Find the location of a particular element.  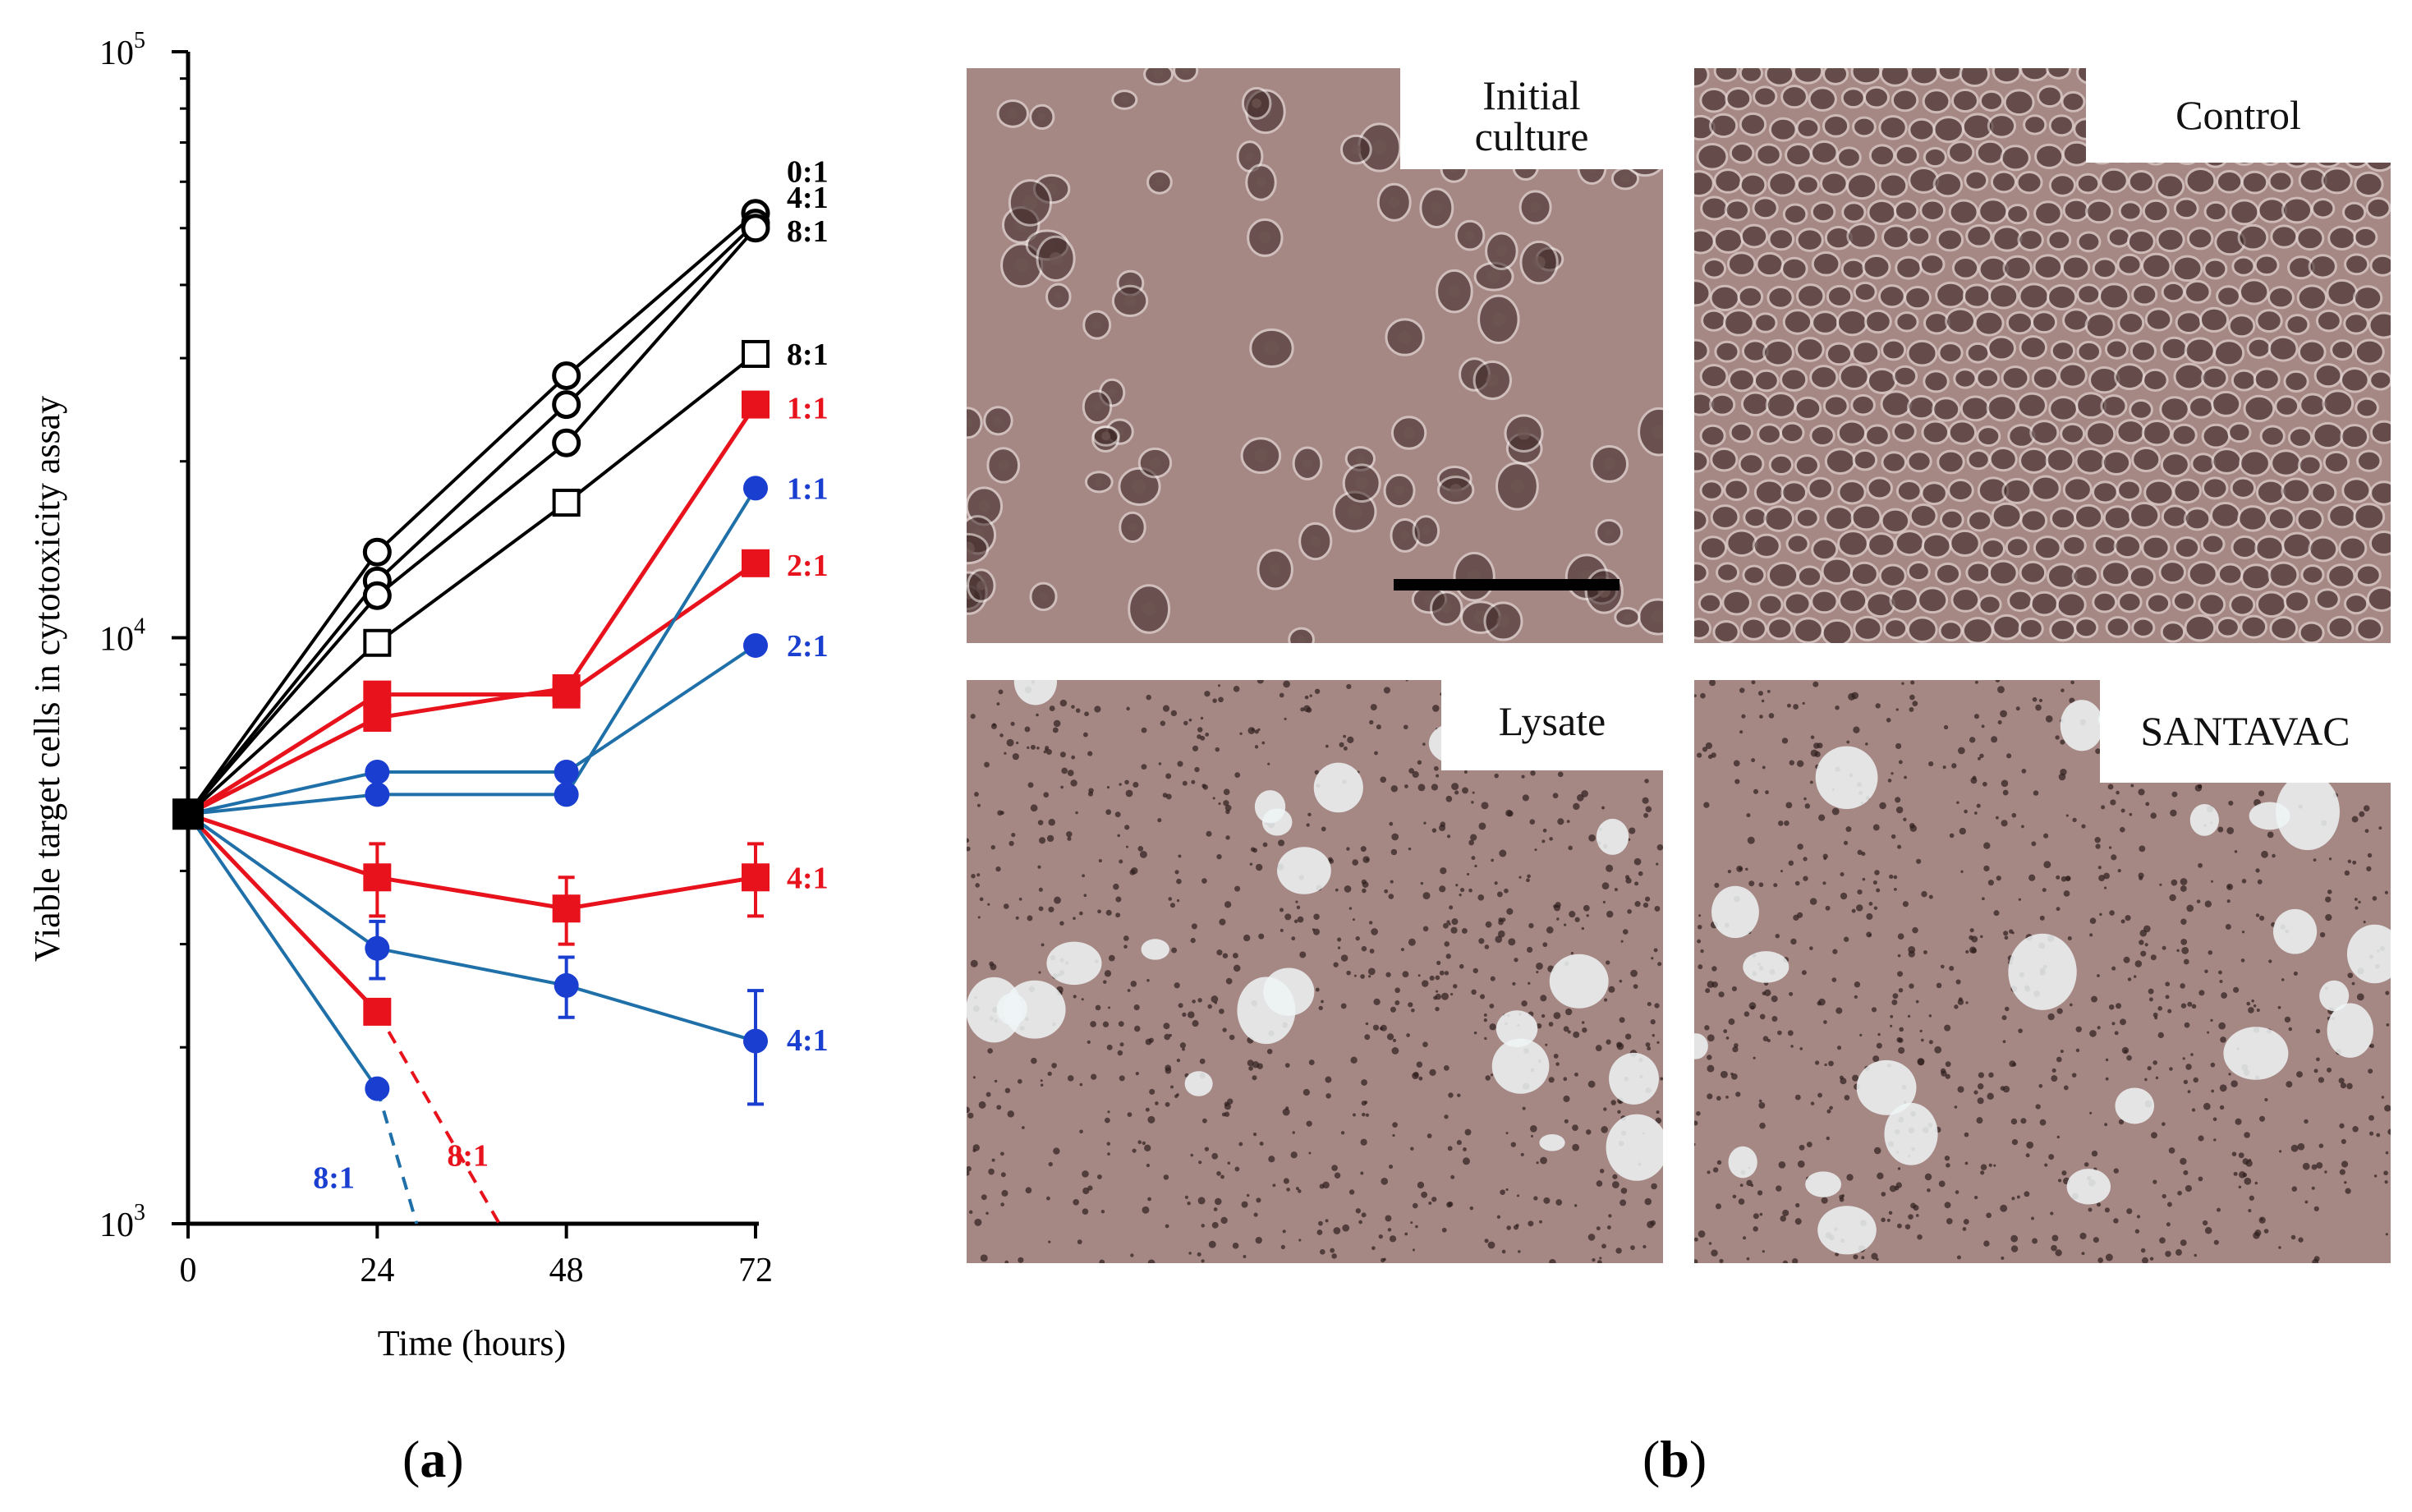

series-end-label: 1:1 is located at coordinates (808, 488).